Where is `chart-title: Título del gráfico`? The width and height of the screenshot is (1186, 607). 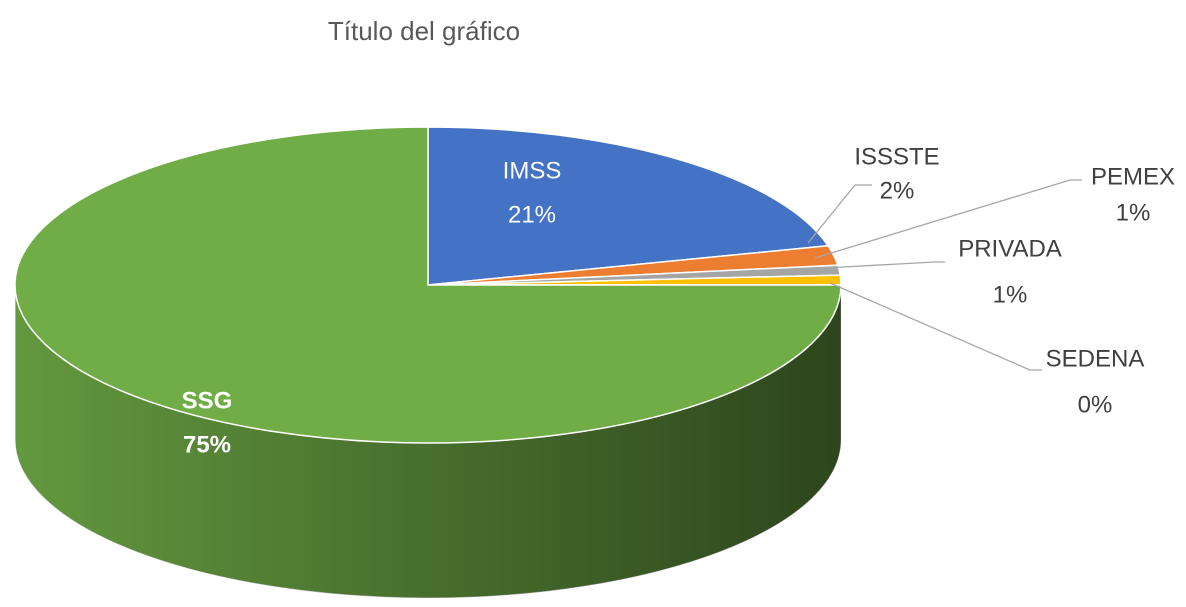 chart-title: Título del gráfico is located at coordinates (424, 31).